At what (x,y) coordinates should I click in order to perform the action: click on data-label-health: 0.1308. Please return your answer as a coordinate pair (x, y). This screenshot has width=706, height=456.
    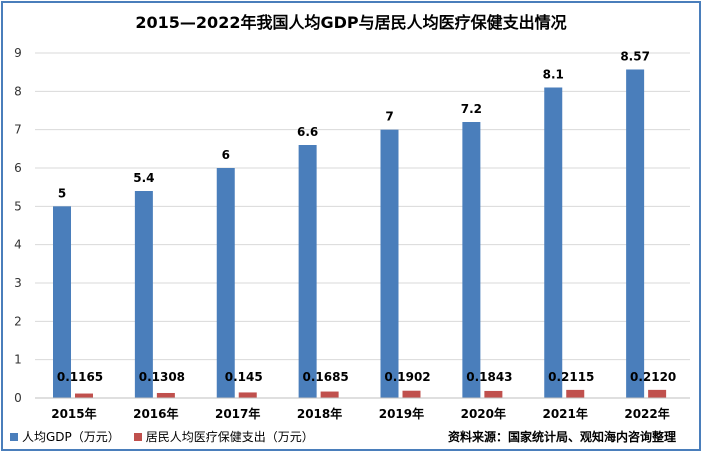
    Looking at the image, I should click on (162, 377).